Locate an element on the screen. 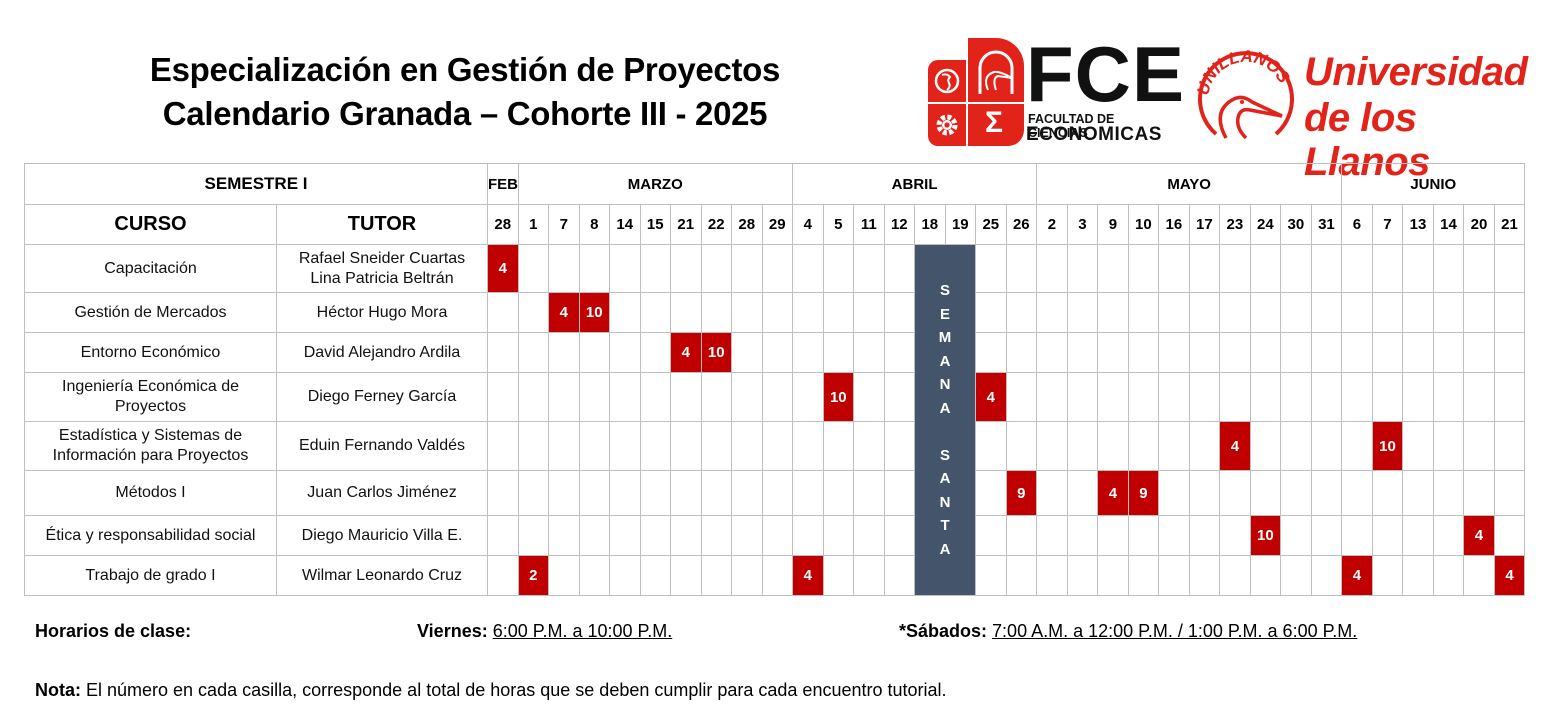 Image resolution: width=1545 pixels, height=720 pixels. month-header-feb: FEB is located at coordinates (503, 184).